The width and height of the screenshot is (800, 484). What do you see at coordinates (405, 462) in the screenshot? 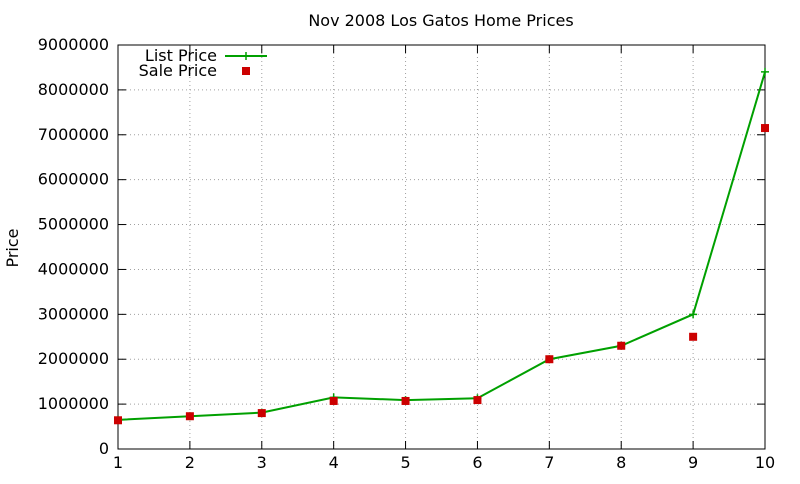
I see `x-tick-label: 5` at bounding box center [405, 462].